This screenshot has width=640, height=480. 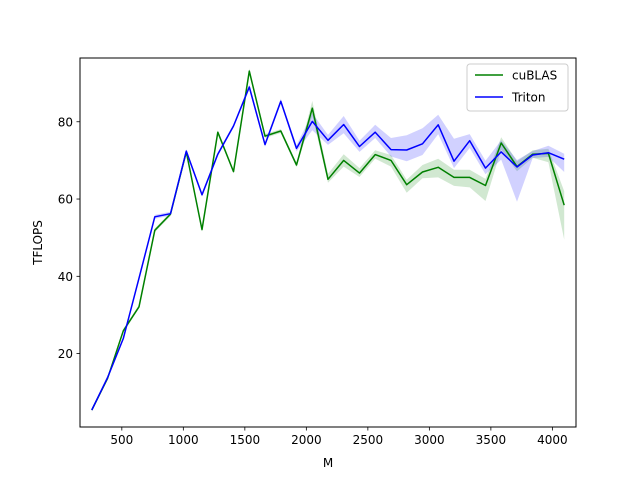 I want to click on y-axis-label: TFLOPS, so click(x=38, y=243).